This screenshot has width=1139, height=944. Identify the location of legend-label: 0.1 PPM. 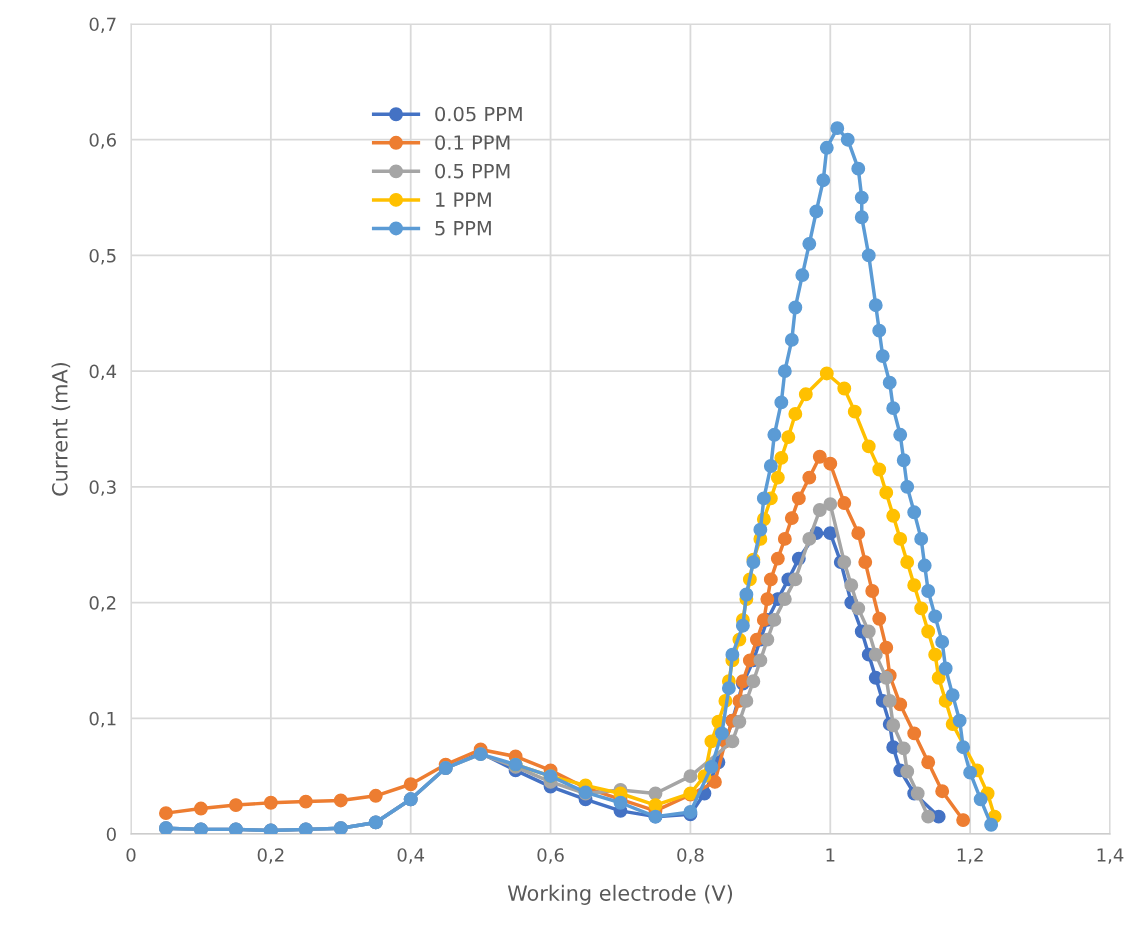
(472, 142).